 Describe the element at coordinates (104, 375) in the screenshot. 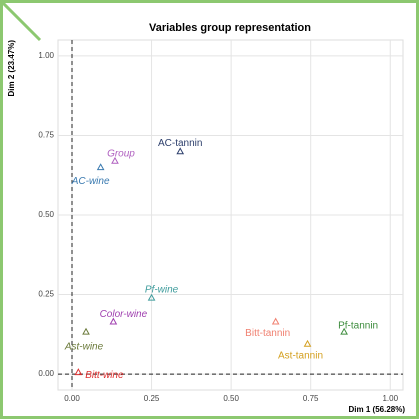

I see `point-label: Bitt-wine` at that location.